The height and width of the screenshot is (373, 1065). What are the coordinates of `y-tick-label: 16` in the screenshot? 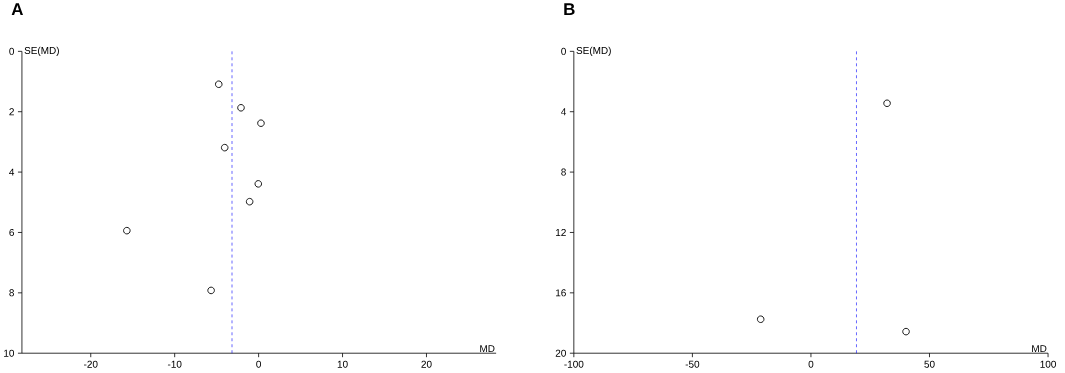 It's located at (561, 293).